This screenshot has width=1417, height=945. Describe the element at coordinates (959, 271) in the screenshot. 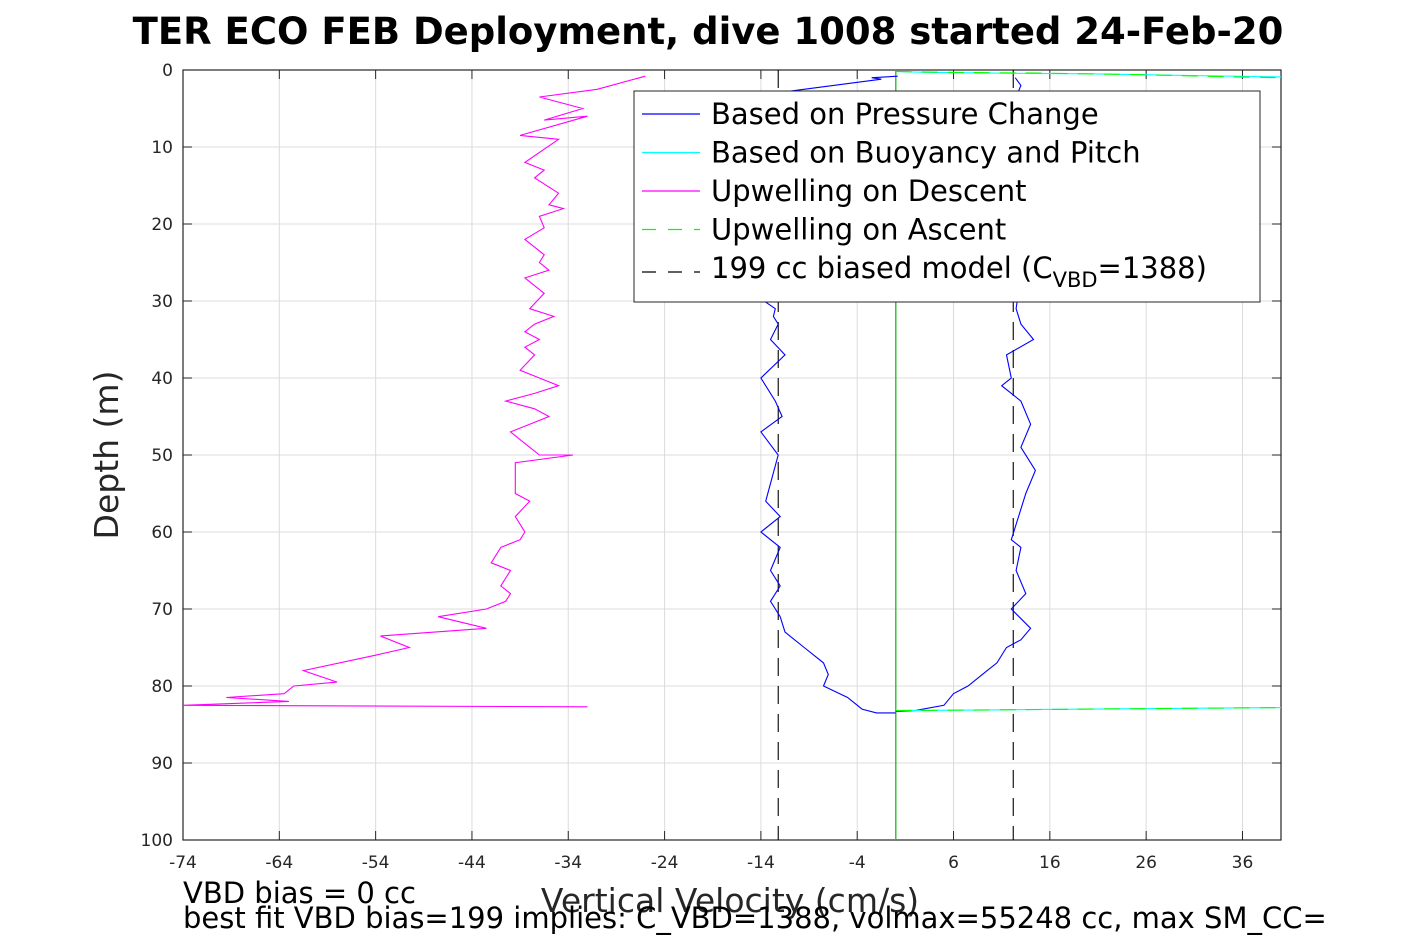

I see `legend-label-model: 199 cc biased model (CVBD=1388)` at that location.